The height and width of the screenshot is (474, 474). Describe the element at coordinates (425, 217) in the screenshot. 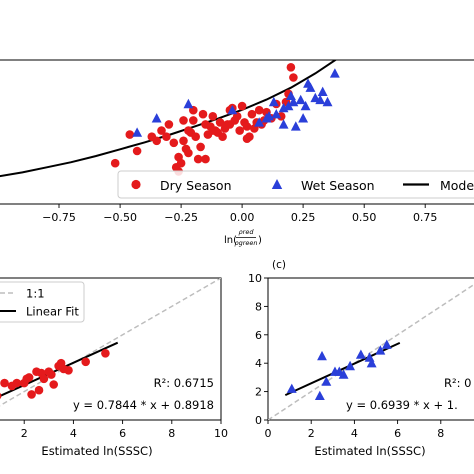

I see `top-x-tick-label: 0.75` at that location.